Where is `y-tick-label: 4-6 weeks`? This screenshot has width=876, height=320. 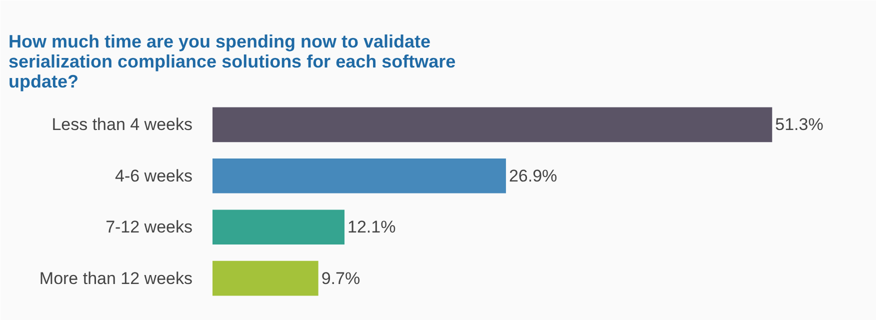 y-tick-label: 4-6 weeks is located at coordinates (154, 176).